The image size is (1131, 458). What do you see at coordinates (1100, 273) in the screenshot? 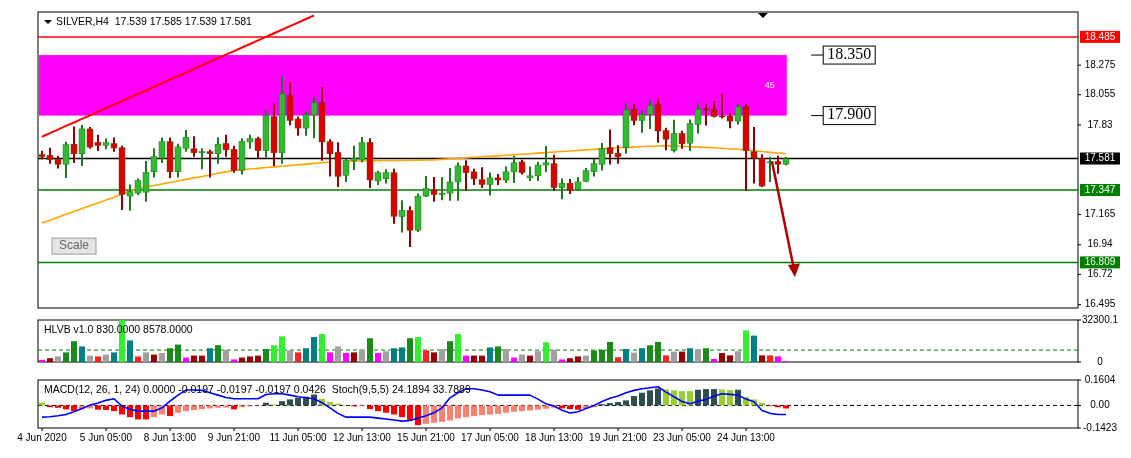
I see `y-tick-label: 16.72` at bounding box center [1100, 273].